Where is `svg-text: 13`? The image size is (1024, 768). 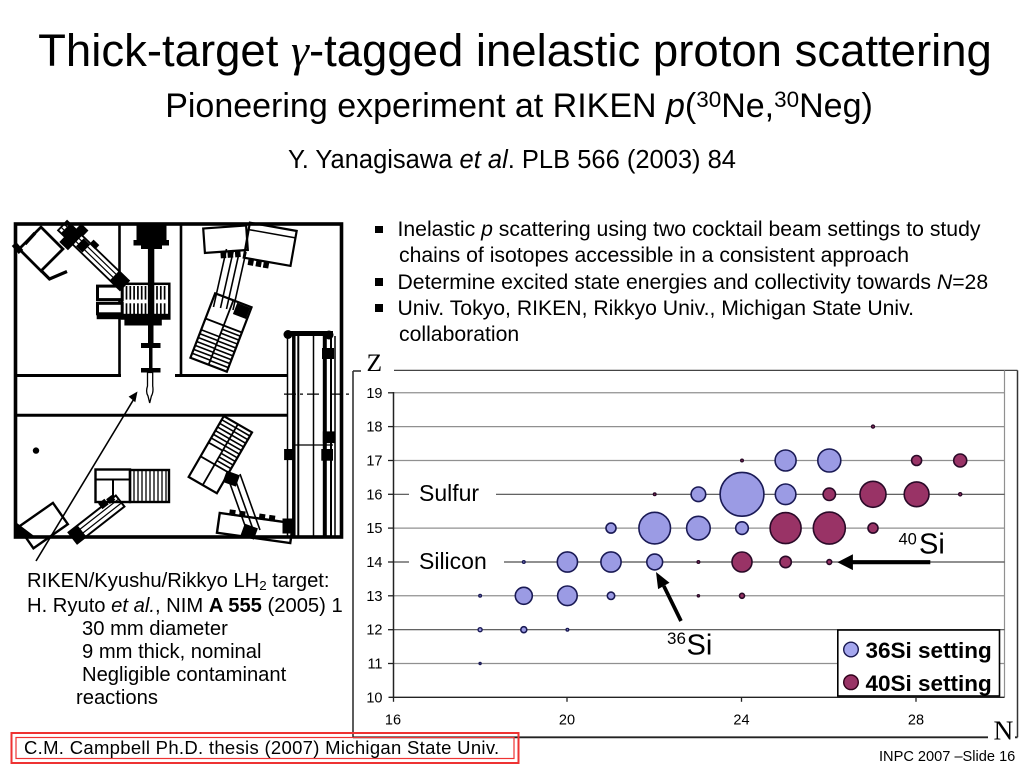 svg-text: 13 is located at coordinates (374, 597).